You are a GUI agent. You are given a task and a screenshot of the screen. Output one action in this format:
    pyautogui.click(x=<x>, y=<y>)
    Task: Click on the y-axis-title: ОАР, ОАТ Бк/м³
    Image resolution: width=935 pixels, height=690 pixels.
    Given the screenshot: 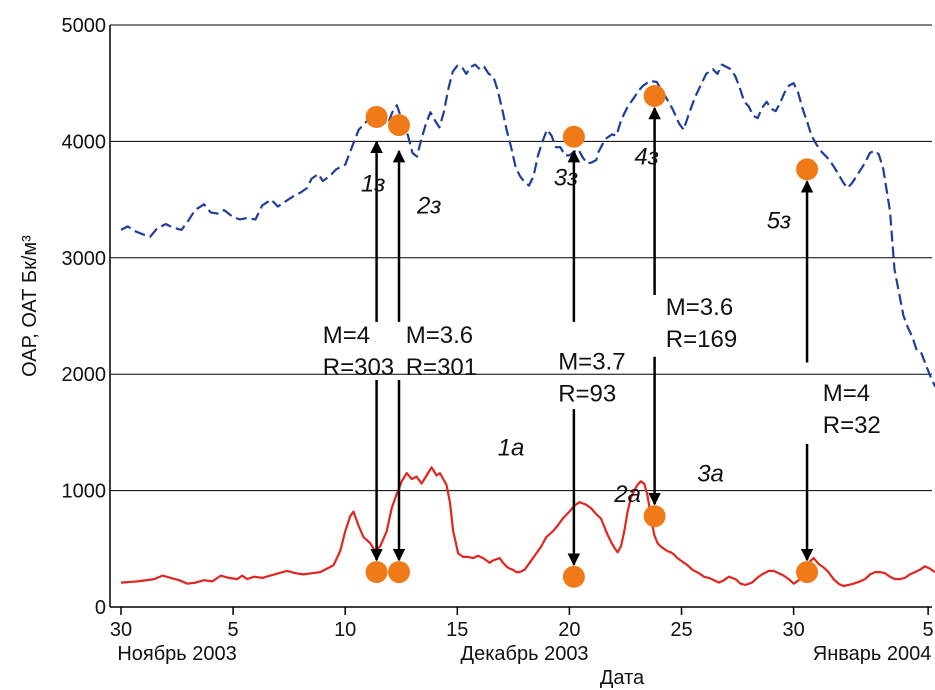 What is the action you would take?
    pyautogui.click(x=30, y=306)
    